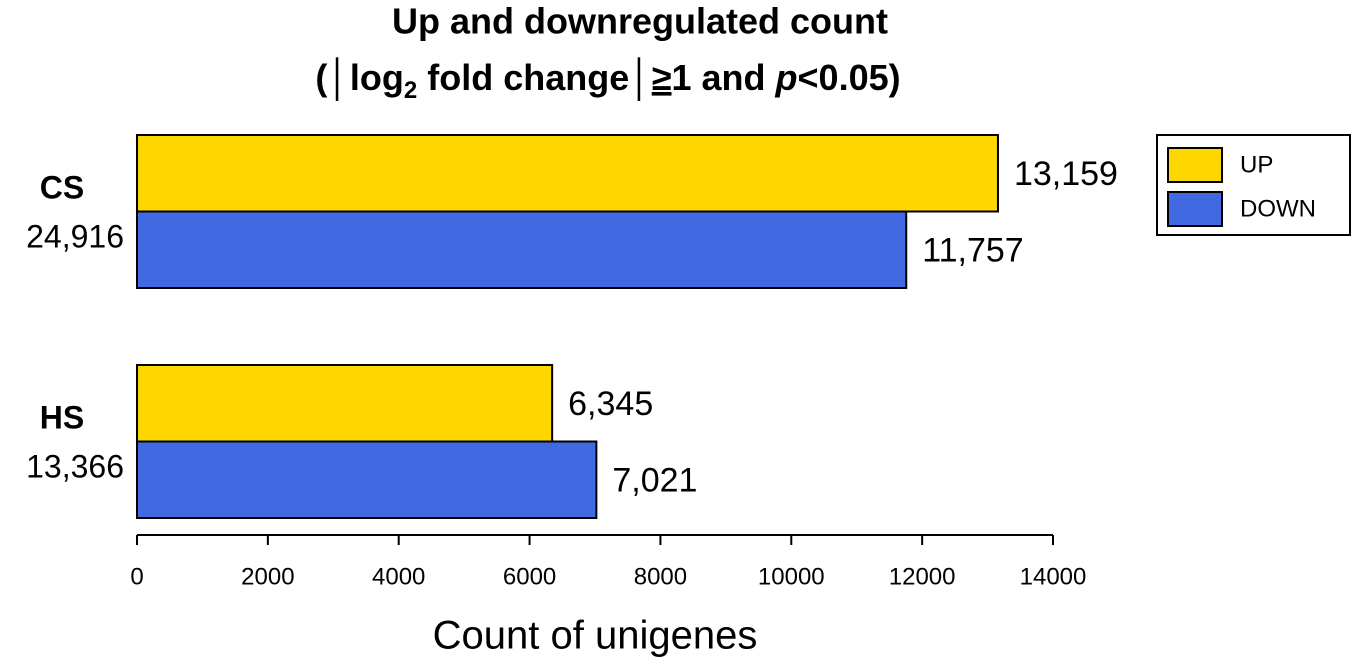  Describe the element at coordinates (1278, 208) in the screenshot. I see `legend-label: DOWN` at that location.